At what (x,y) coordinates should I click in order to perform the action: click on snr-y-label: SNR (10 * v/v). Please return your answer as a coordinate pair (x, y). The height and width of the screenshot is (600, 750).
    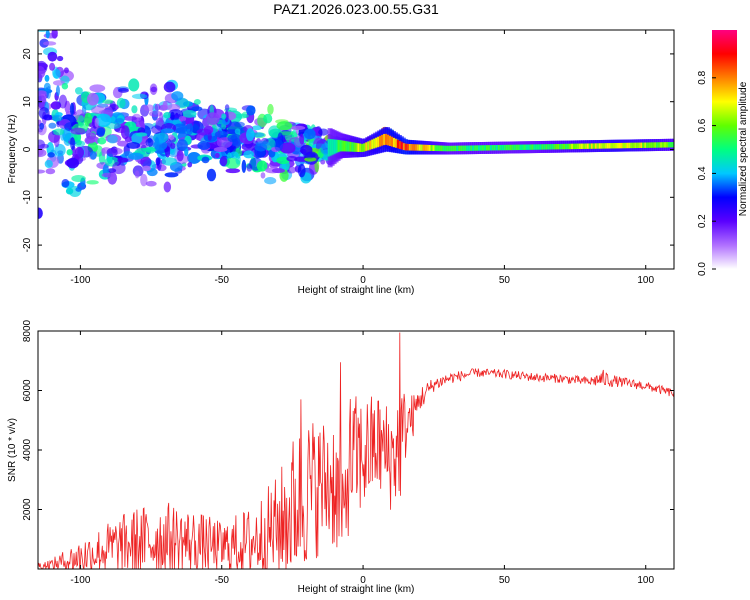
    Looking at the image, I should click on (12, 450).